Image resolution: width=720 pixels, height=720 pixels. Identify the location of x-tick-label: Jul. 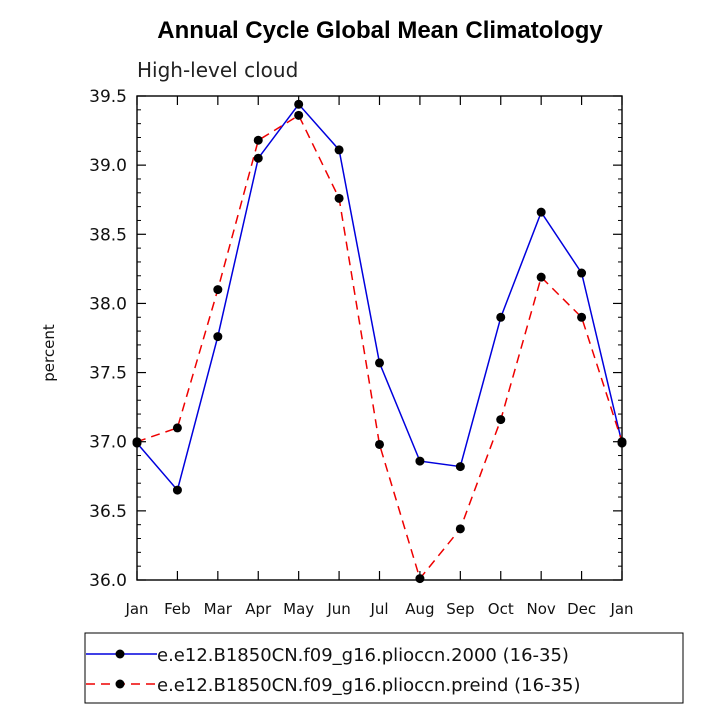
(378, 609).